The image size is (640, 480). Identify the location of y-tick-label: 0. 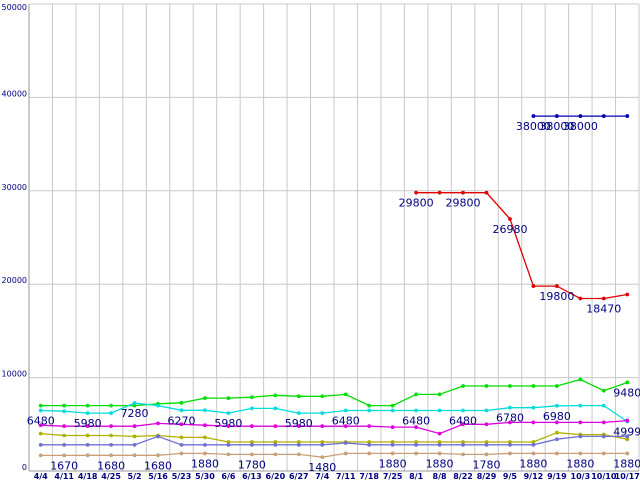
(24, 467).